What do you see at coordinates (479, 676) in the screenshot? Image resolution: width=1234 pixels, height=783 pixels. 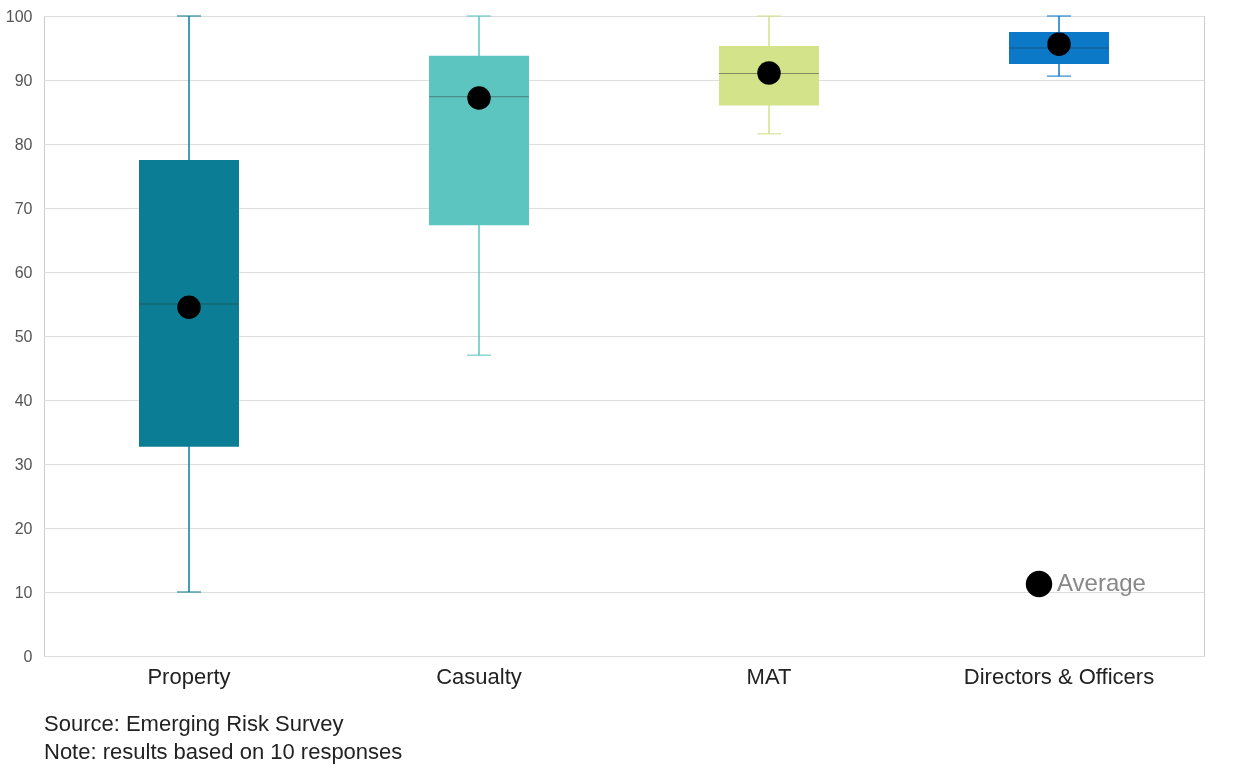 I see `x-tick-label: Casualty` at bounding box center [479, 676].